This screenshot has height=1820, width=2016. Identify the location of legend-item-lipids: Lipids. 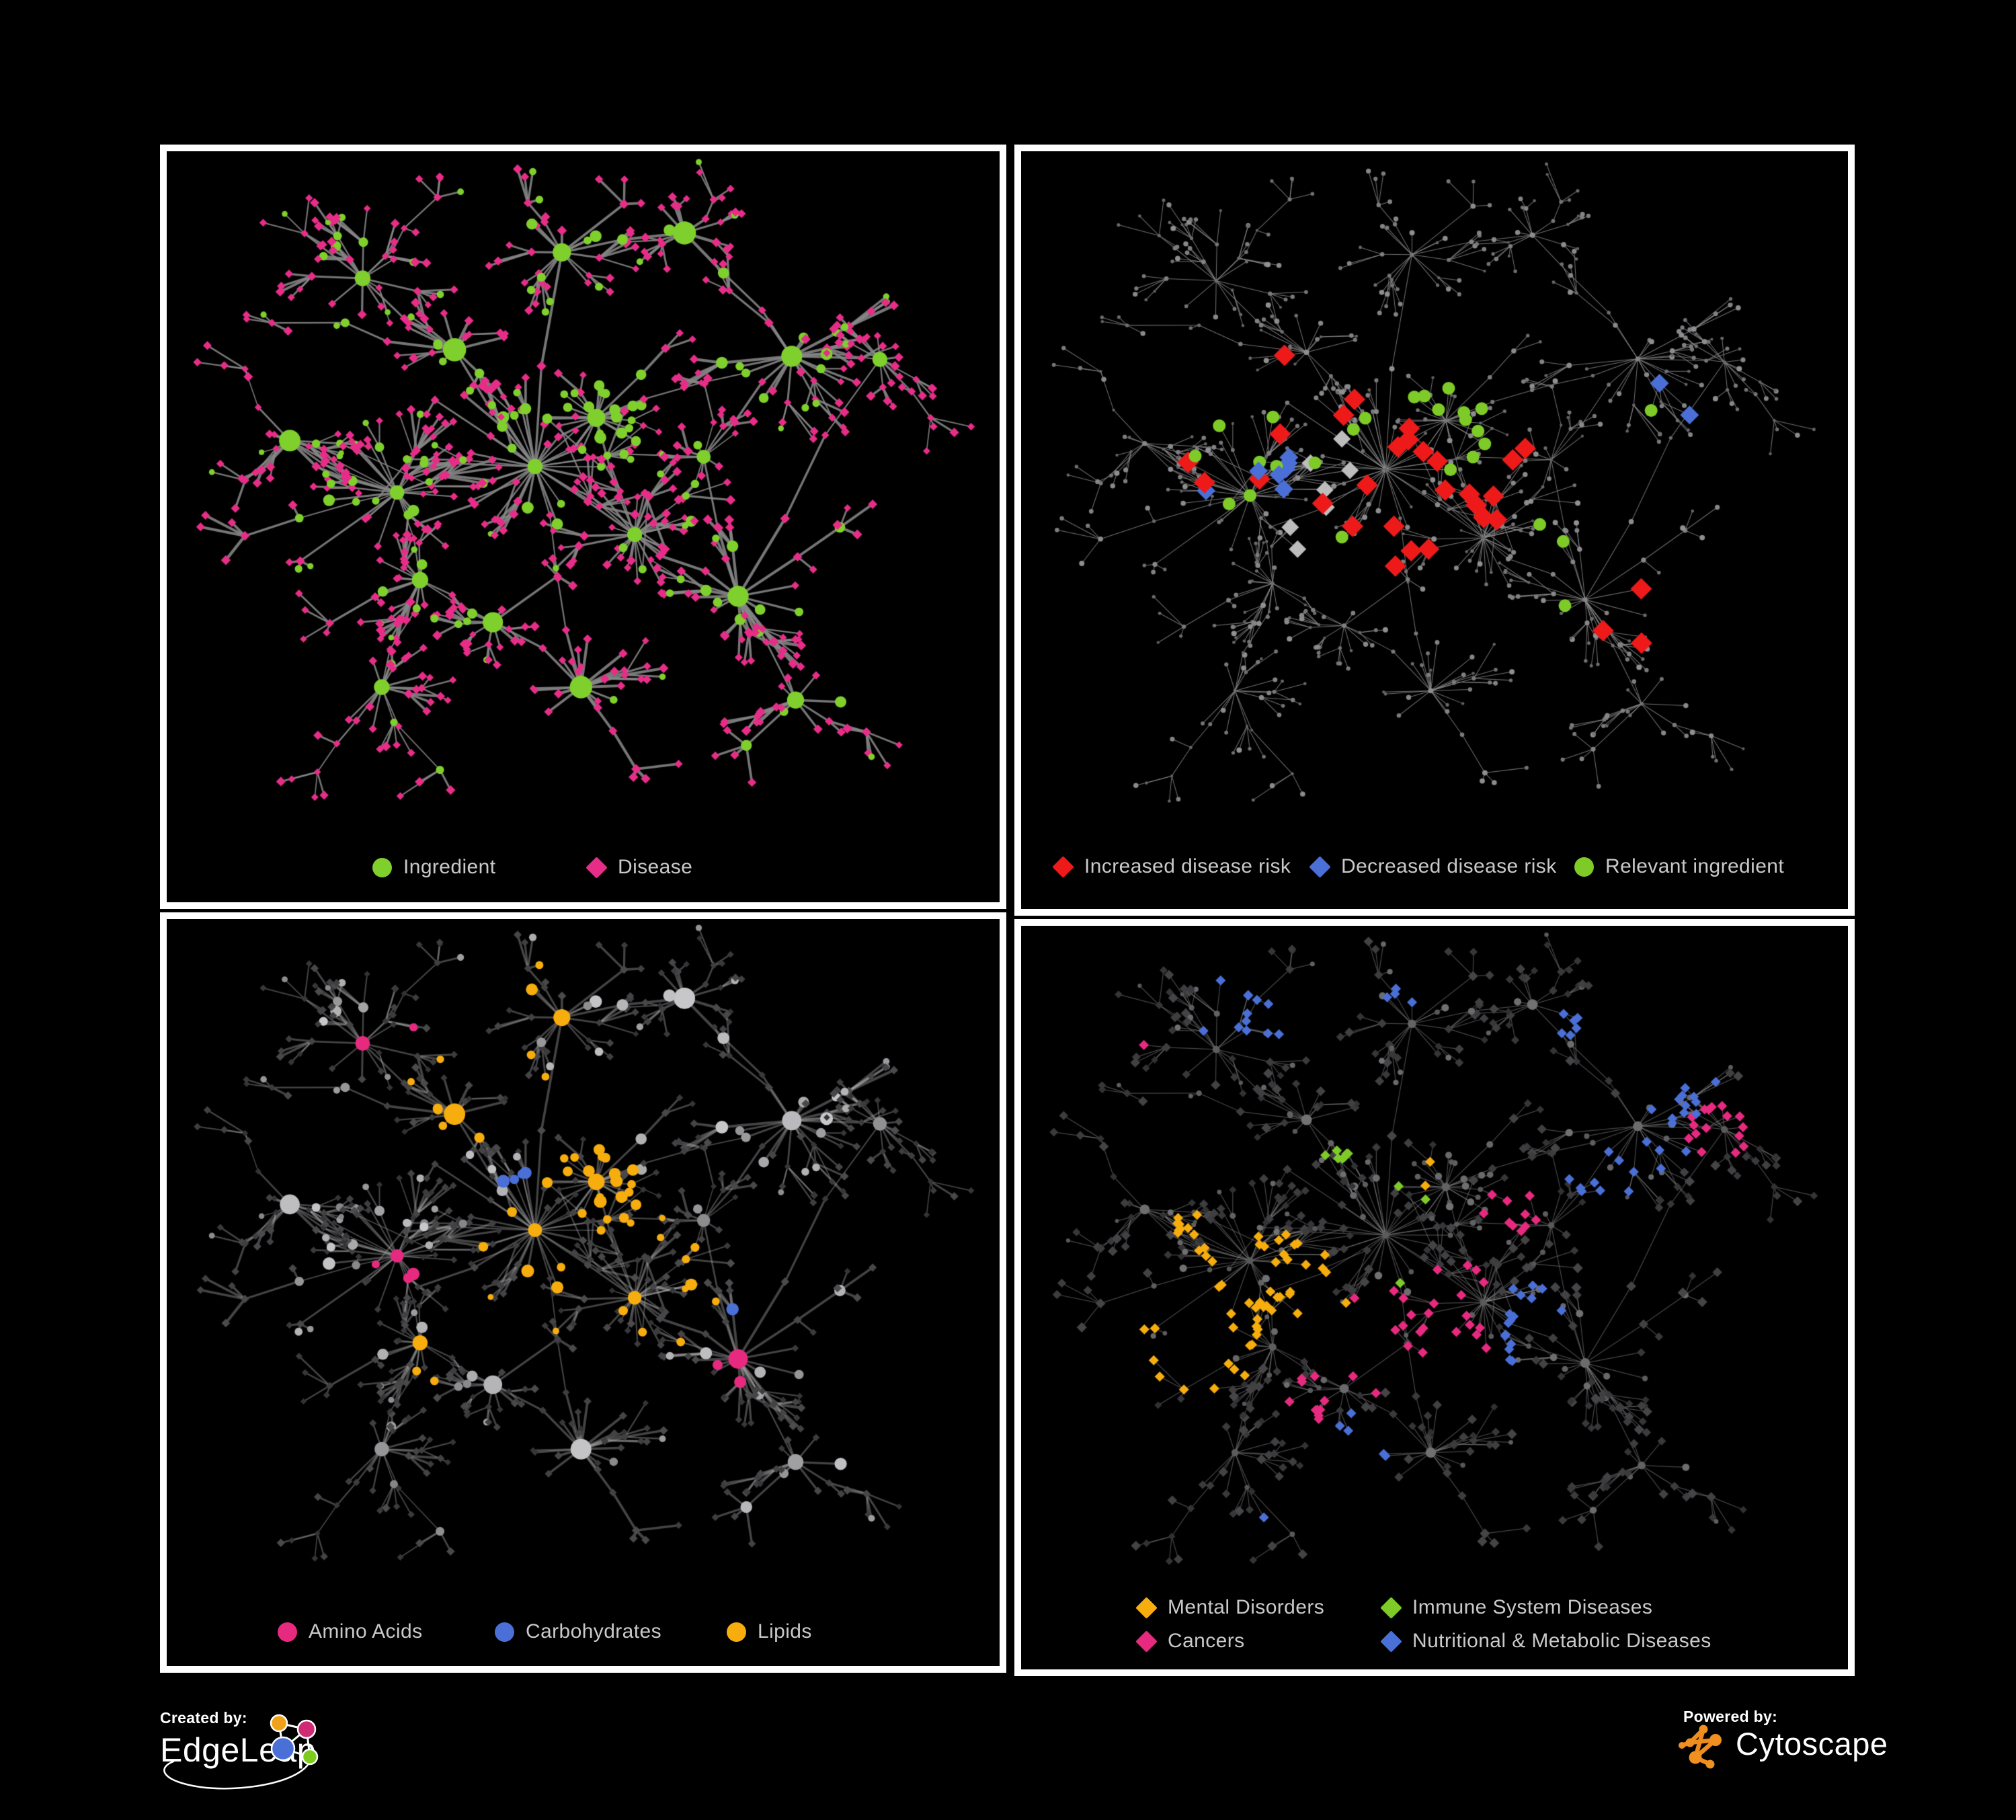
(769, 1632).